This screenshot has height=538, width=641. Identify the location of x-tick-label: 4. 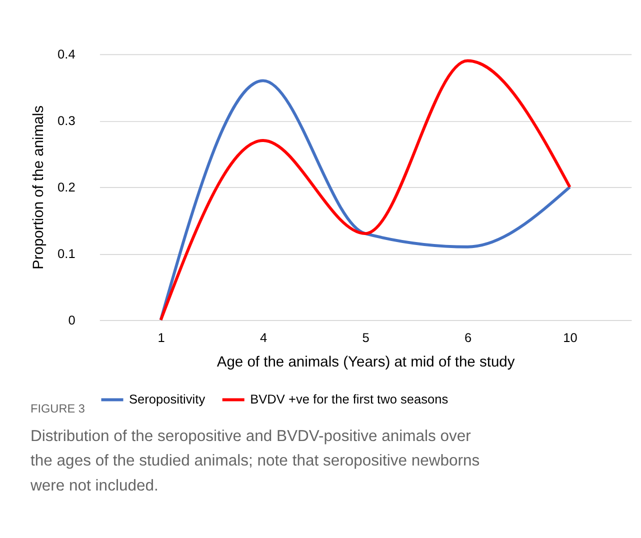
(264, 338).